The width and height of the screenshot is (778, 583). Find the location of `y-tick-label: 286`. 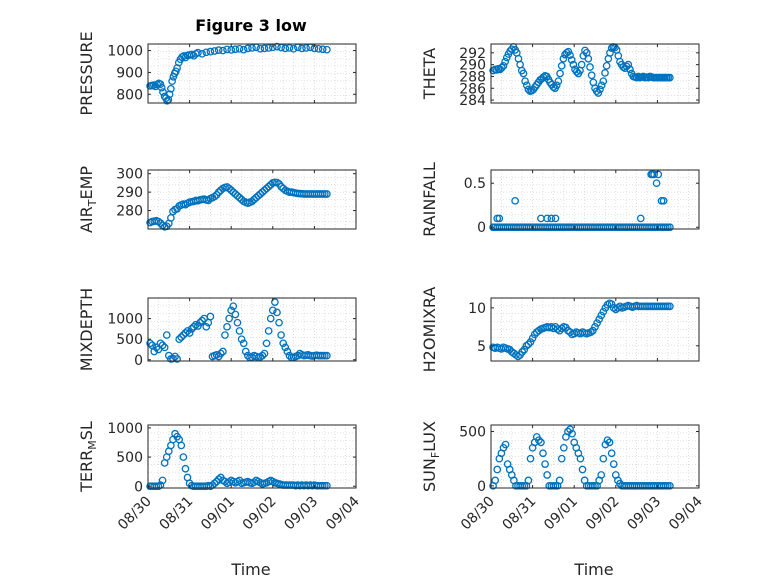

y-tick-label: 286 is located at coordinates (472, 89).